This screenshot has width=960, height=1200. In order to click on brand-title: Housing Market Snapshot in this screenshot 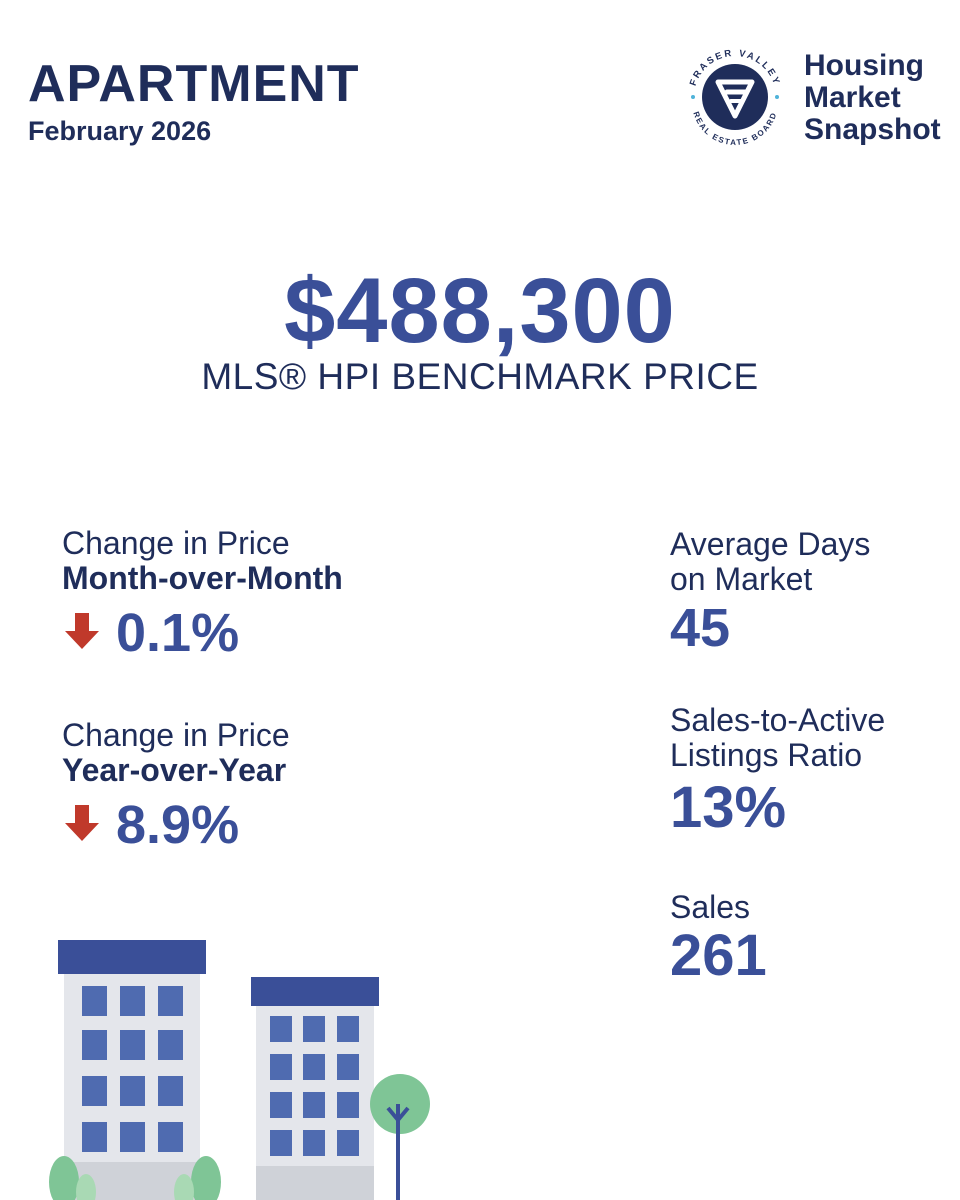, I will do `click(872, 98)`.